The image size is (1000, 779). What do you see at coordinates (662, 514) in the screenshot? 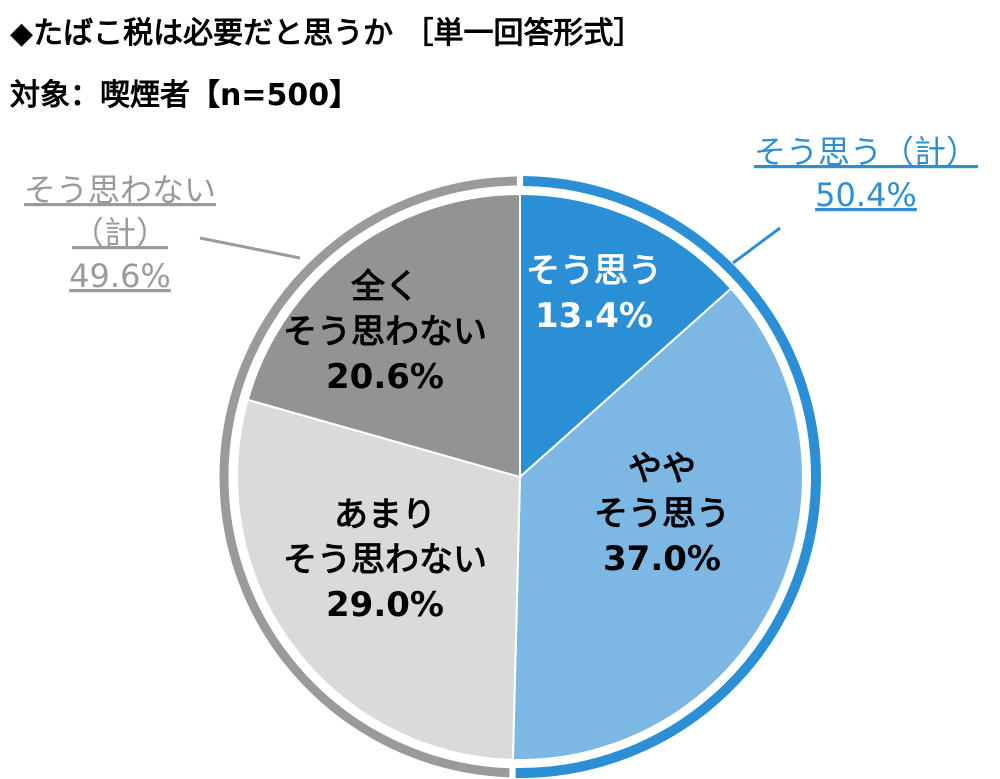
I see `slice-category-label-2: そう思う` at bounding box center [662, 514].